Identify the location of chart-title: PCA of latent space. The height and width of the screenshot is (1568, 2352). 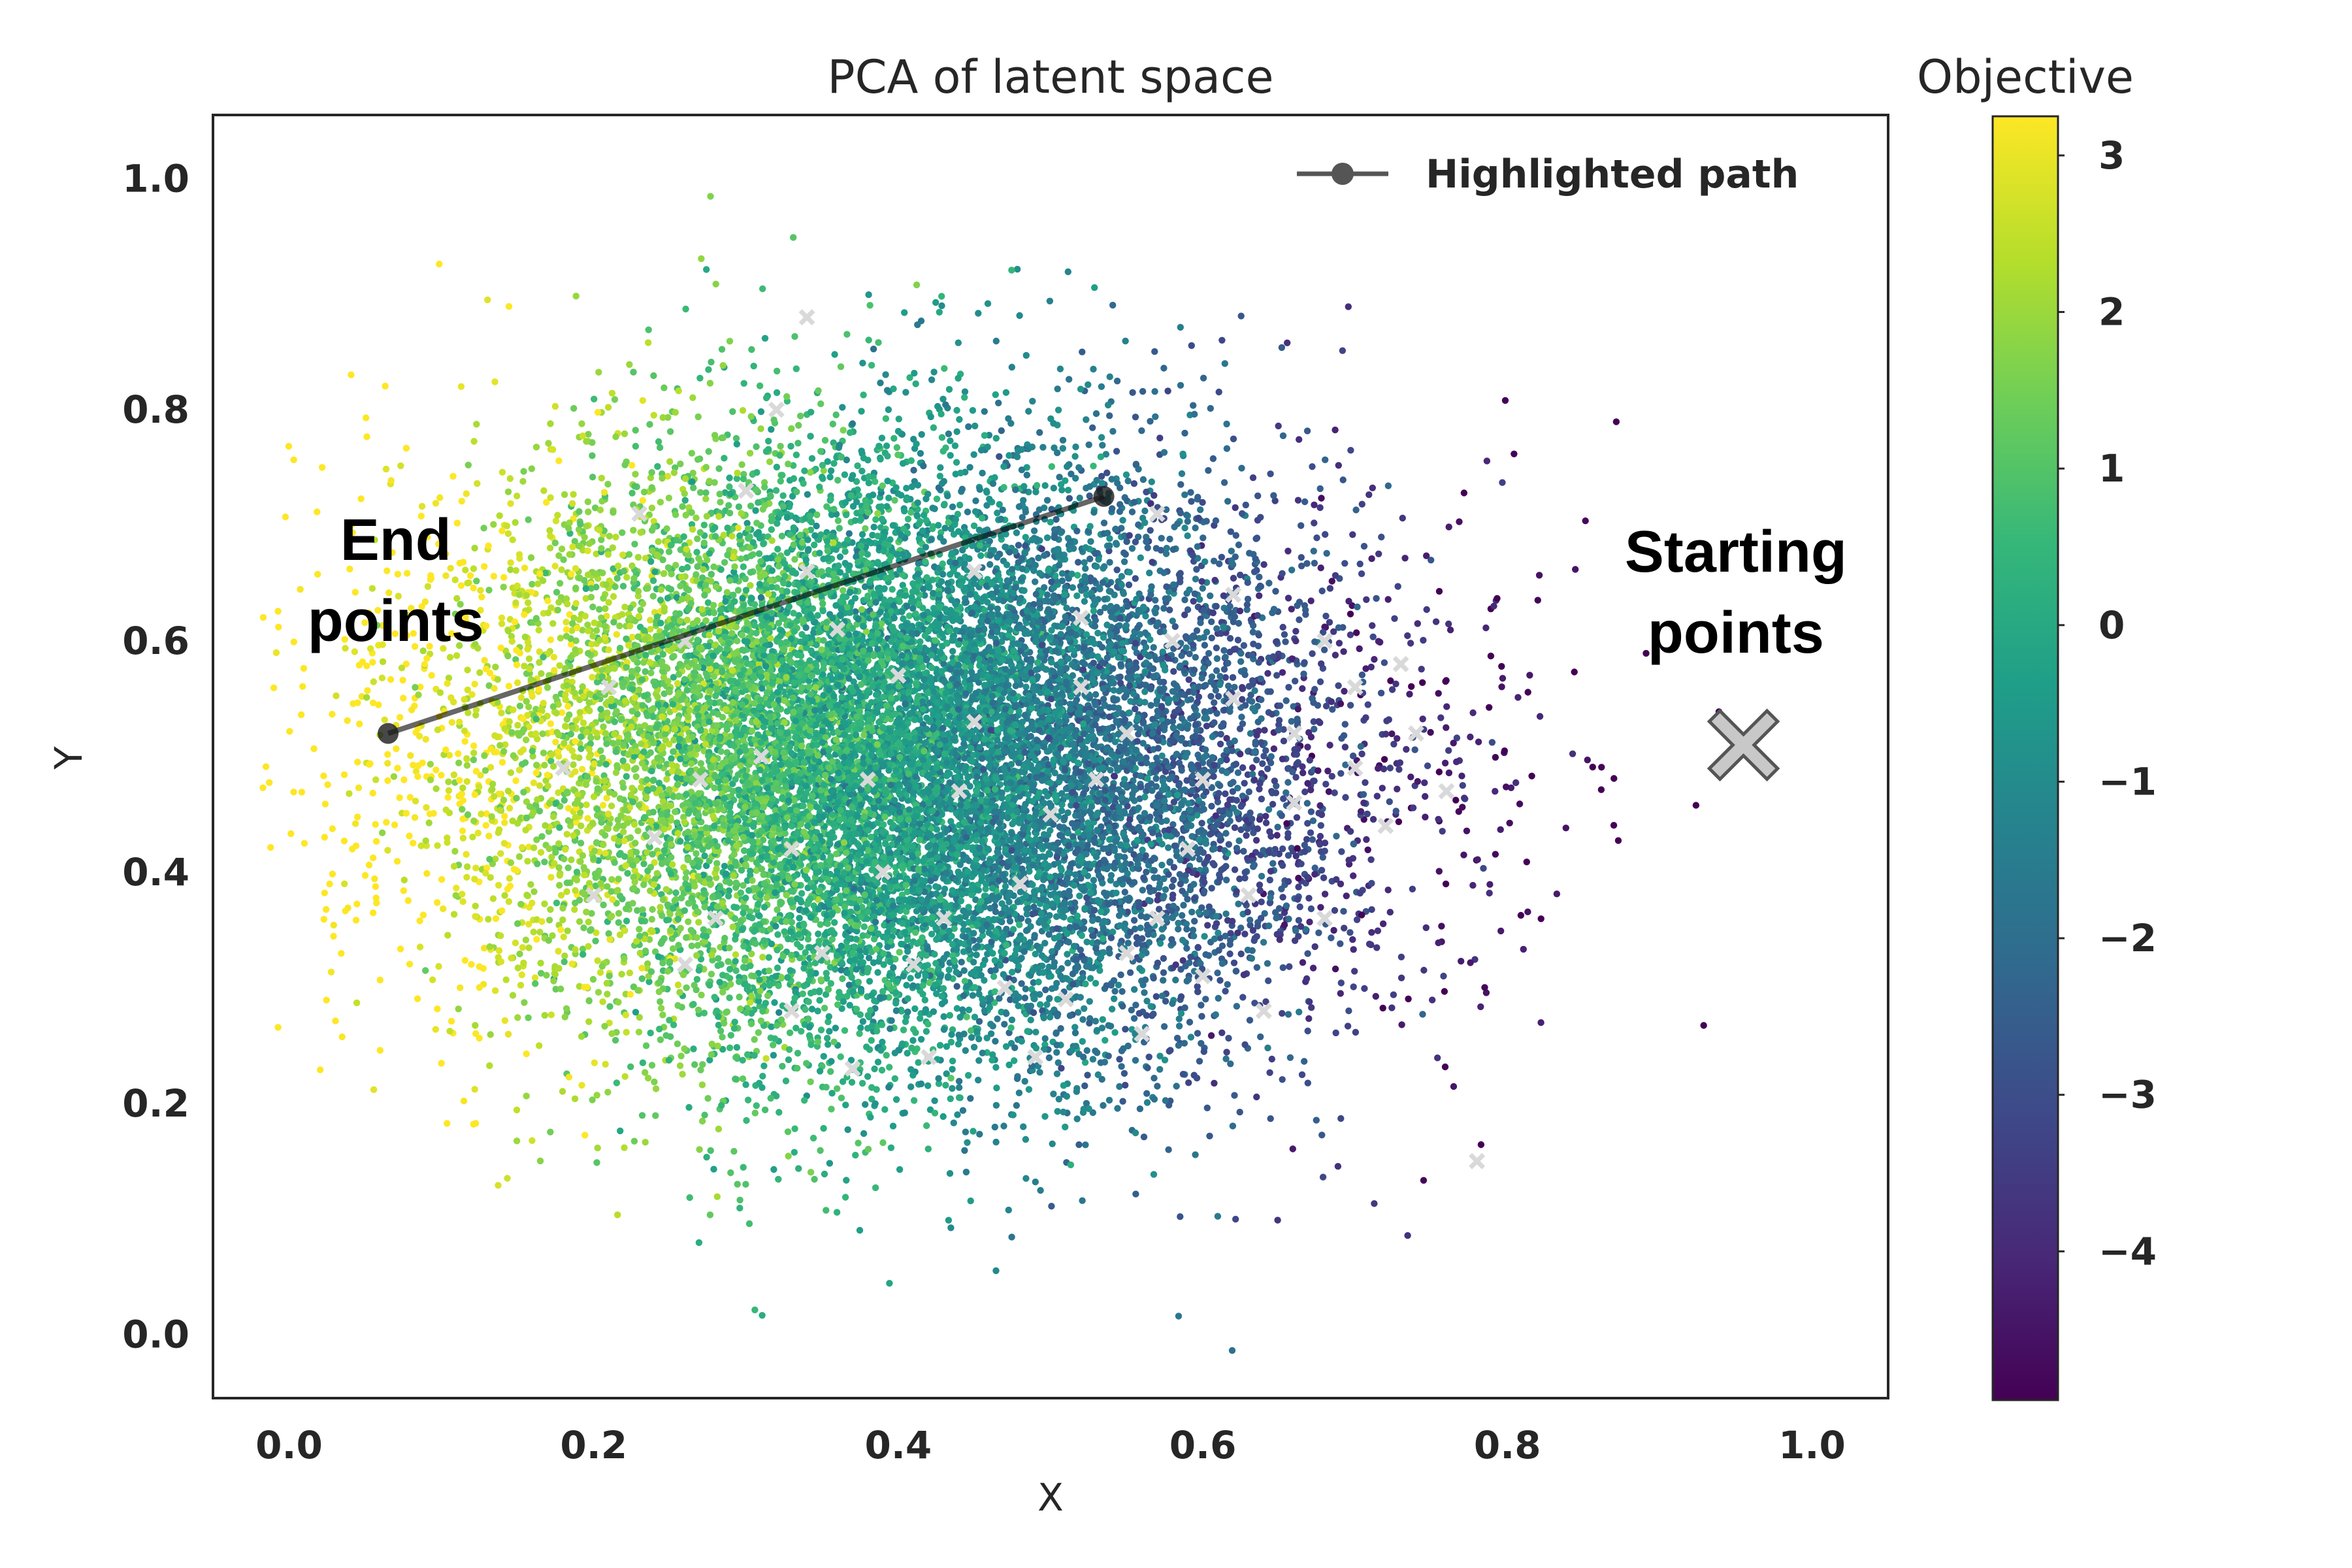
(1050, 77).